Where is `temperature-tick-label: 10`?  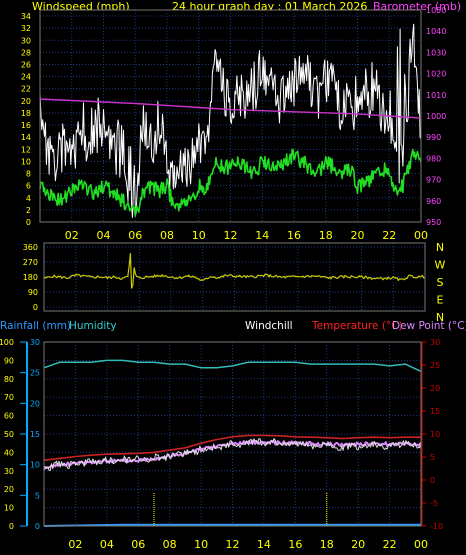 temperature-tick-label: 10 is located at coordinates (435, 434).